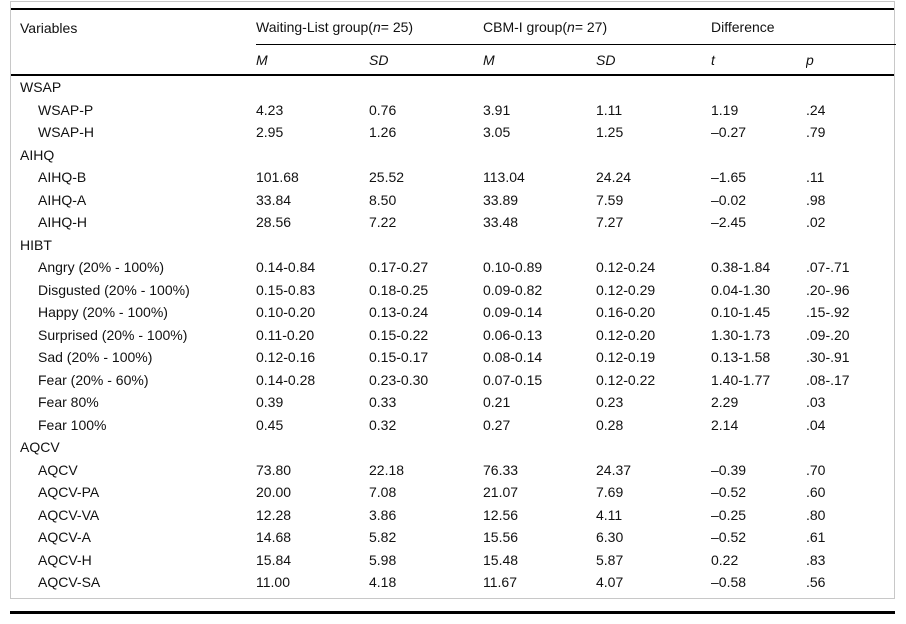 Image resolution: width=906 pixels, height=624 pixels. I want to click on section-row: WSAP, so click(452, 87).